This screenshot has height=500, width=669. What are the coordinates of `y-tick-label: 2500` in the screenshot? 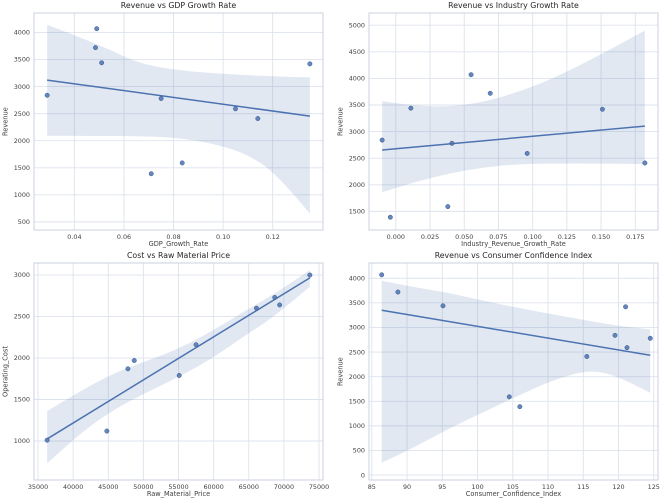 It's located at (357, 158).